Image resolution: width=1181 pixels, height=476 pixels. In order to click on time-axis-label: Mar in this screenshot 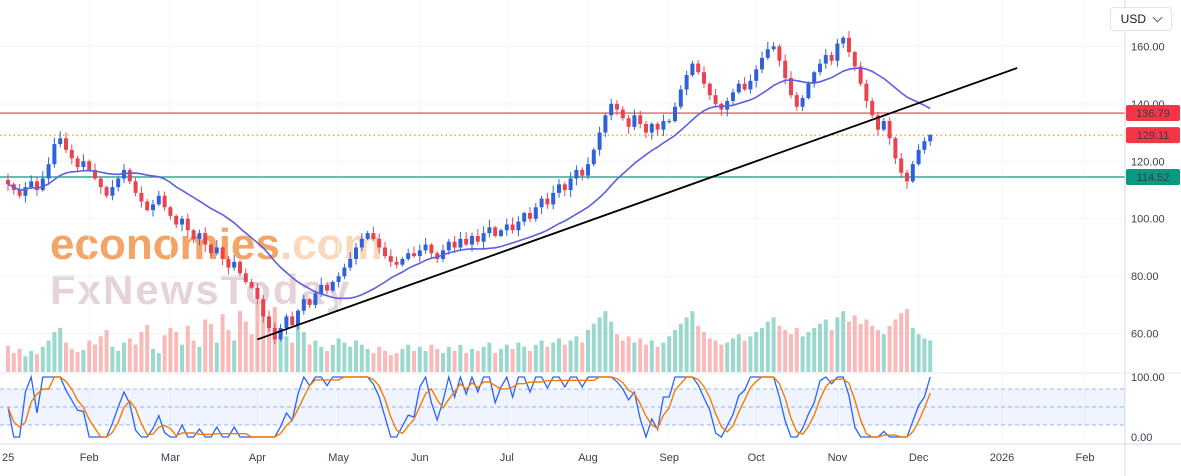, I will do `click(170, 458)`.